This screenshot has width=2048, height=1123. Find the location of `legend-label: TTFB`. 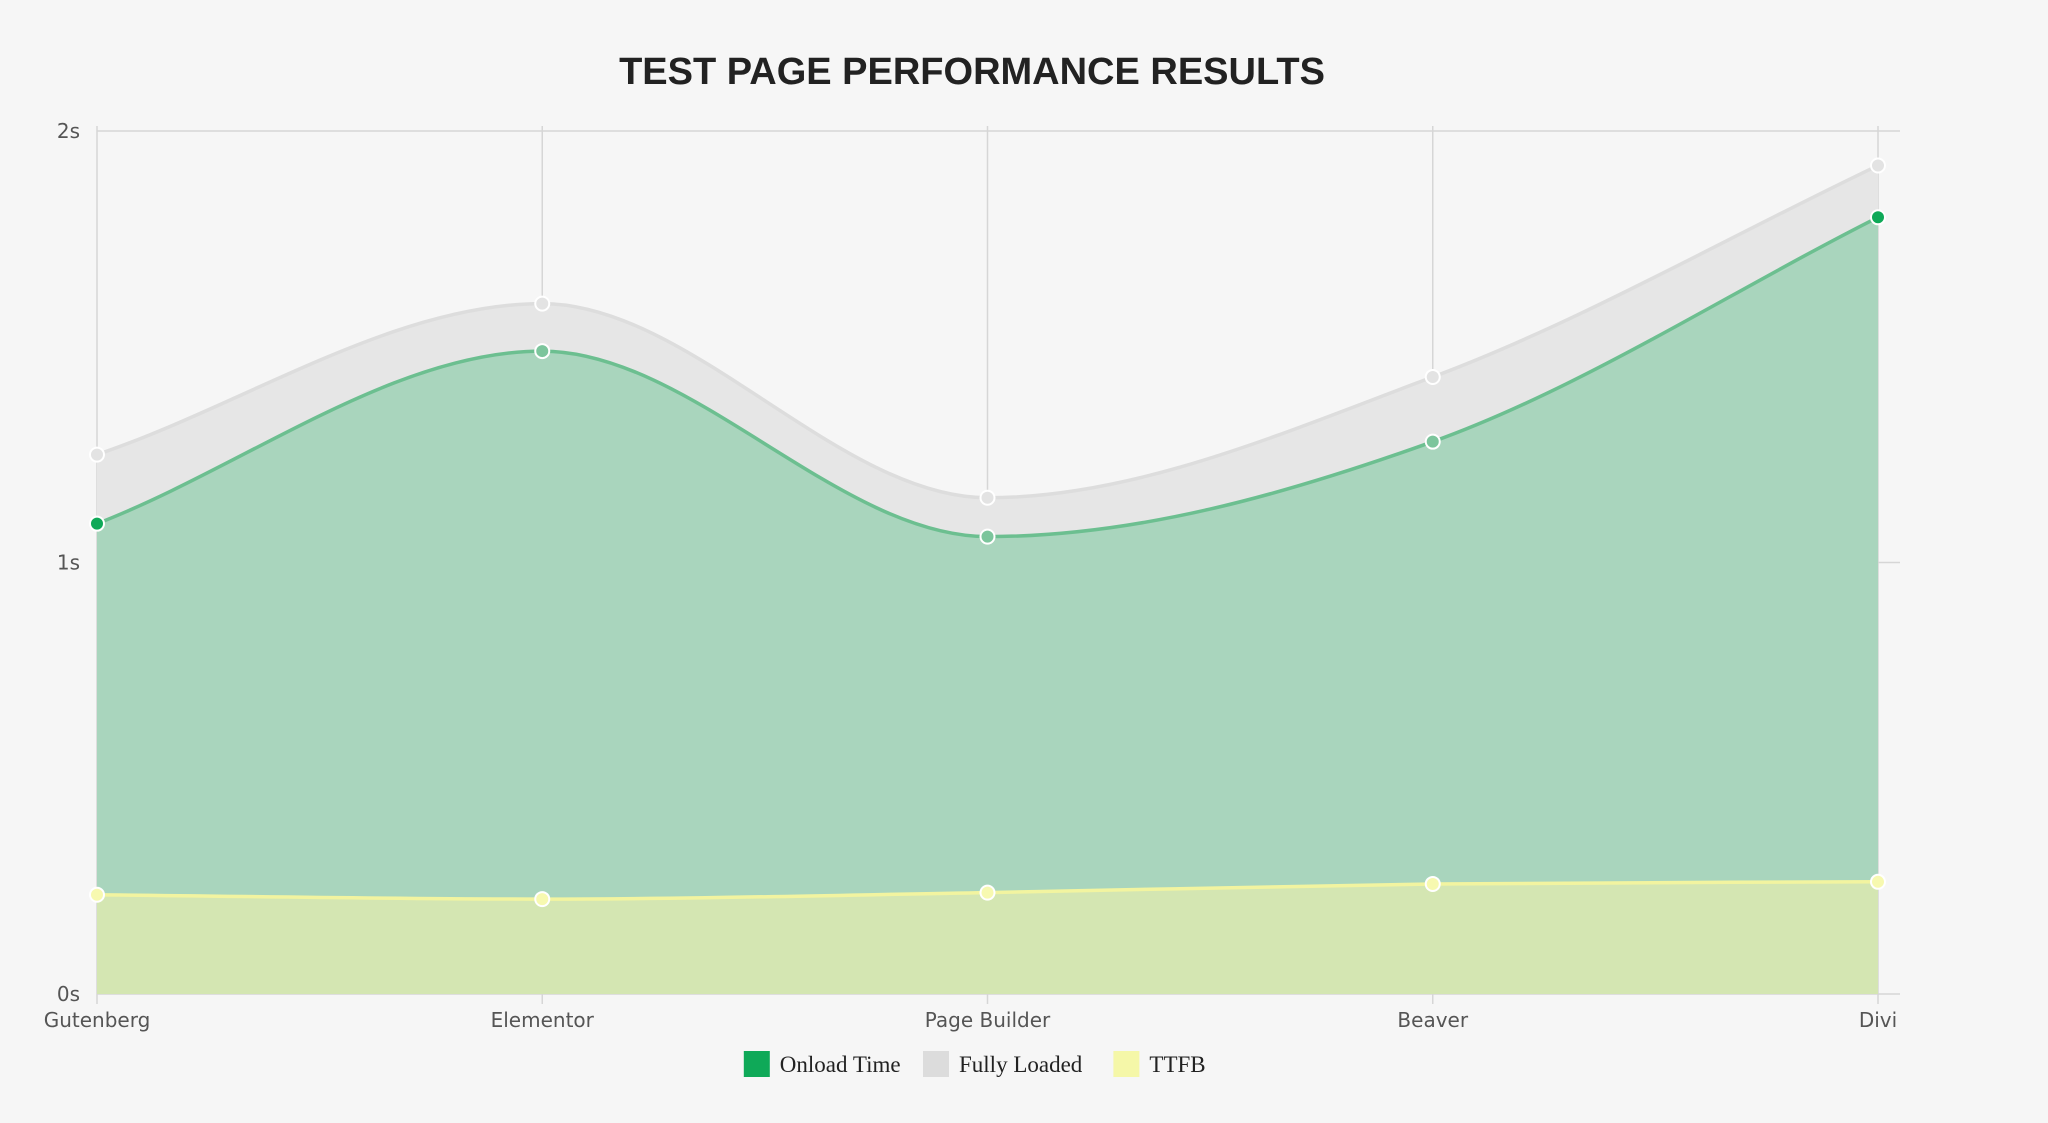

legend-label: TTFB is located at coordinates (1177, 1064).